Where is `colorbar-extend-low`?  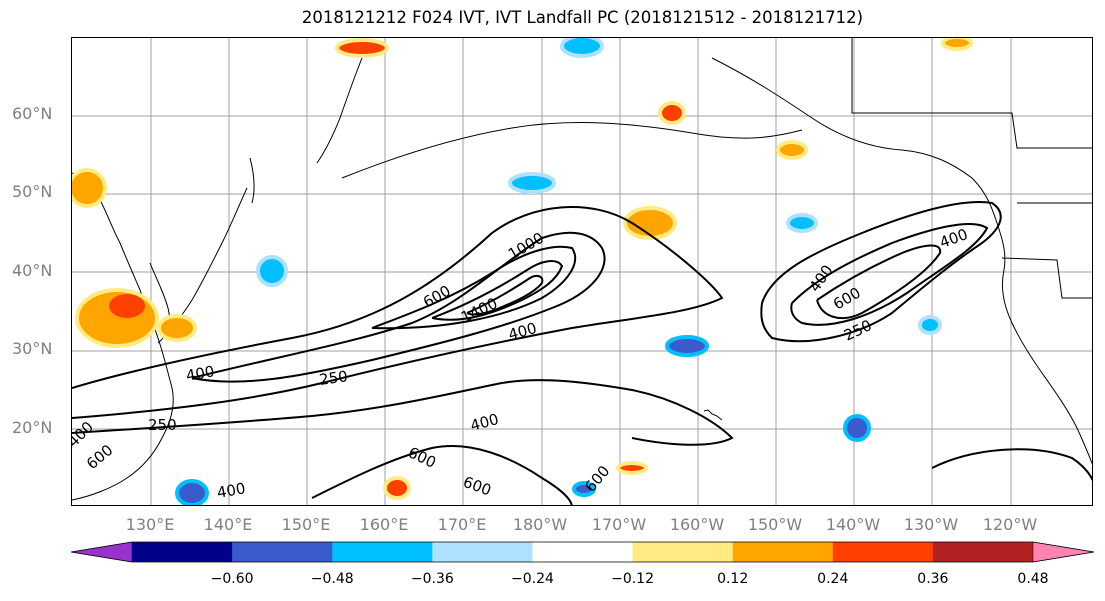
colorbar-extend-low is located at coordinates (102, 552).